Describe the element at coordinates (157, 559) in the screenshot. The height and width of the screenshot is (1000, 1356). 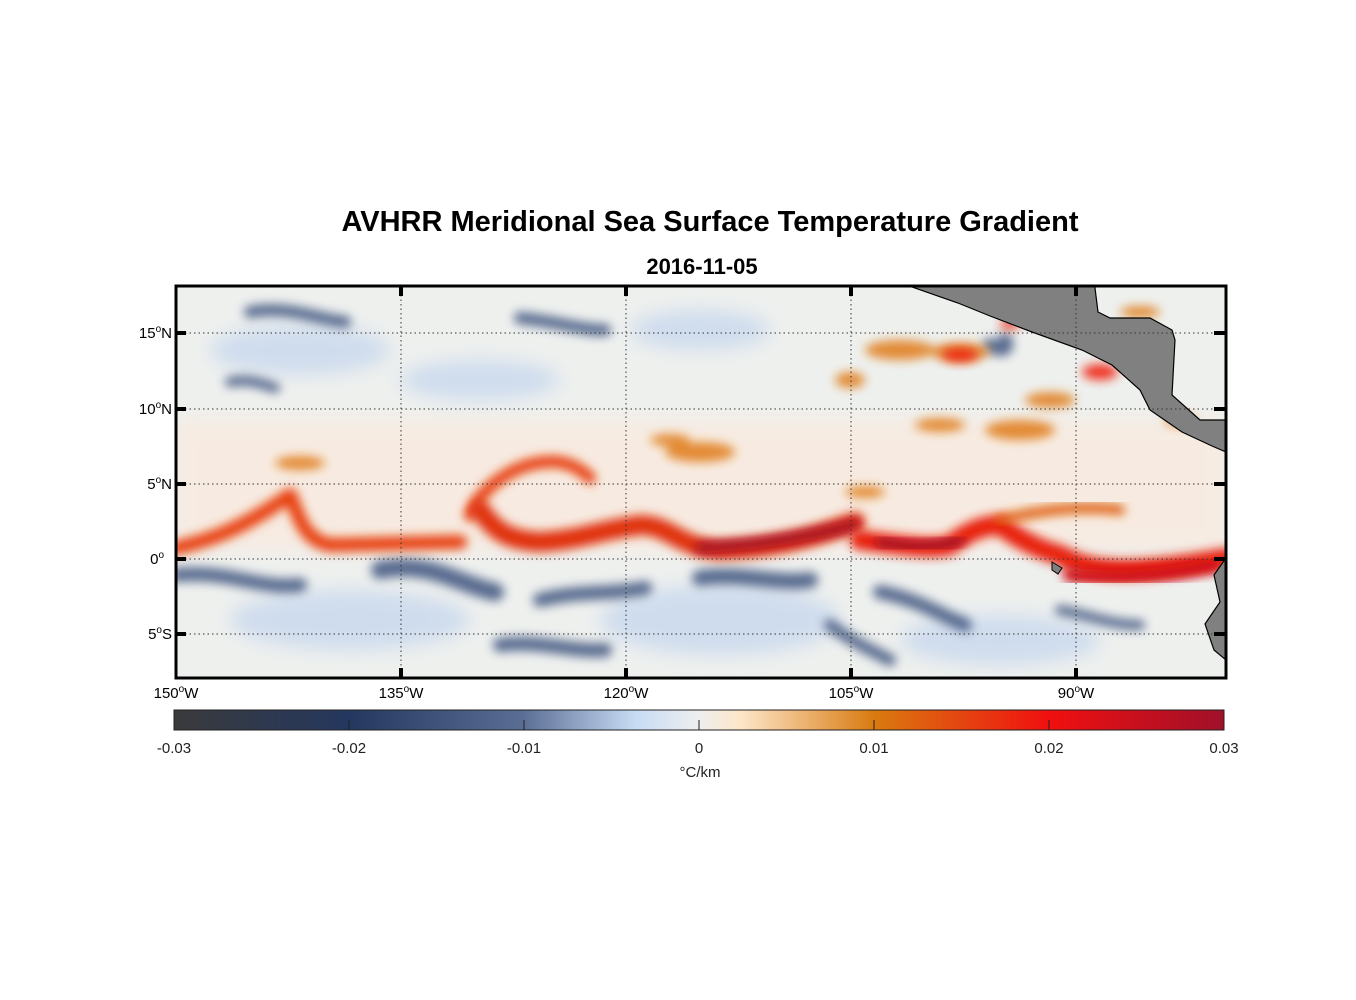
I see `ytick-label: 0o` at that location.